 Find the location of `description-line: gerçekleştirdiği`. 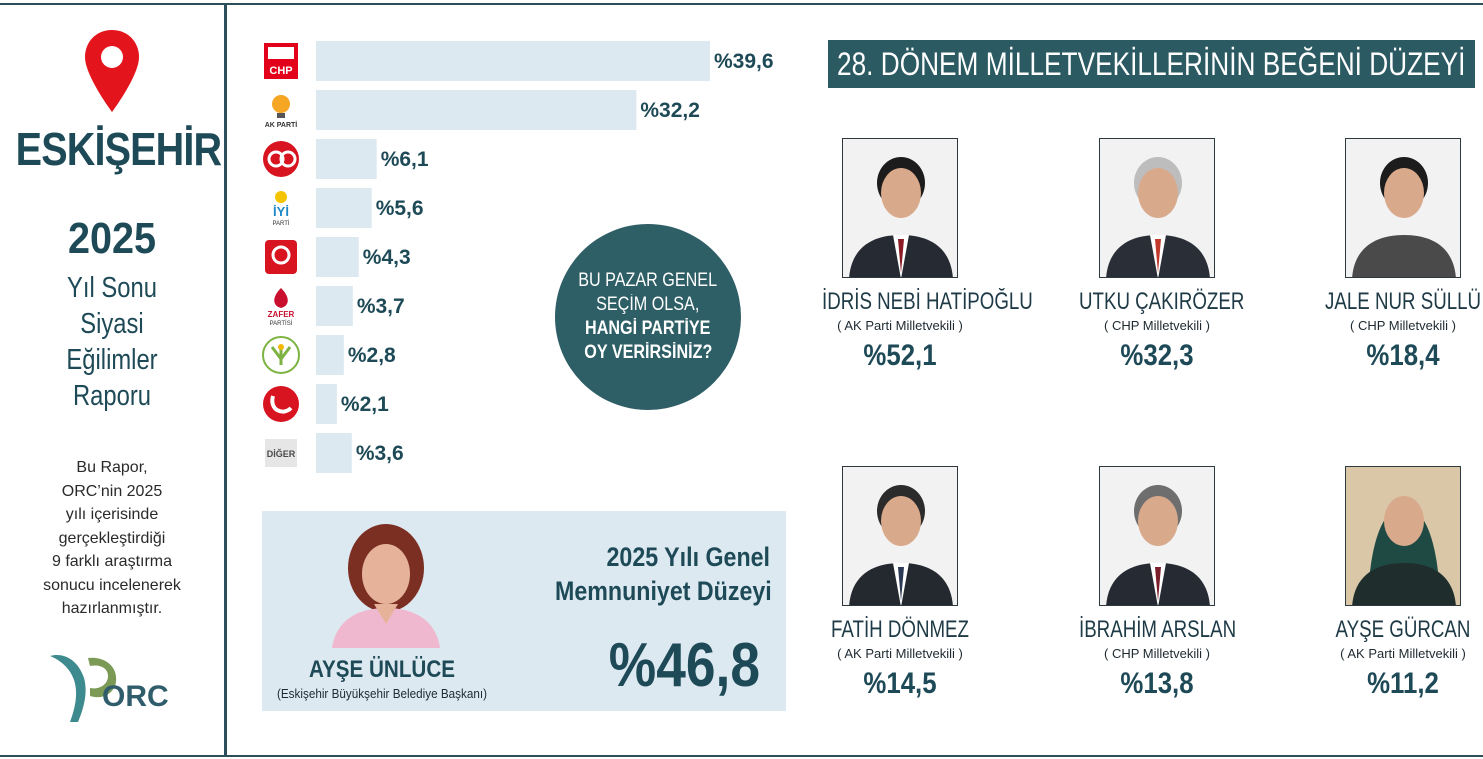

description-line: gerçekleştirdiği is located at coordinates (112, 538).